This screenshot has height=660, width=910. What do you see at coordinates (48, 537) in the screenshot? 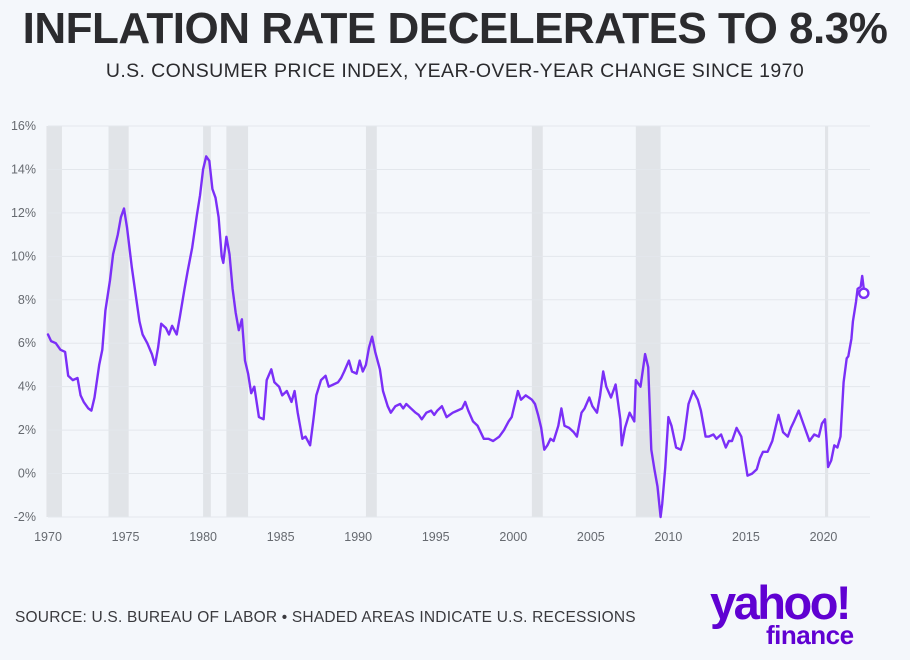
I see `x-tick-label: 1970` at bounding box center [48, 537].